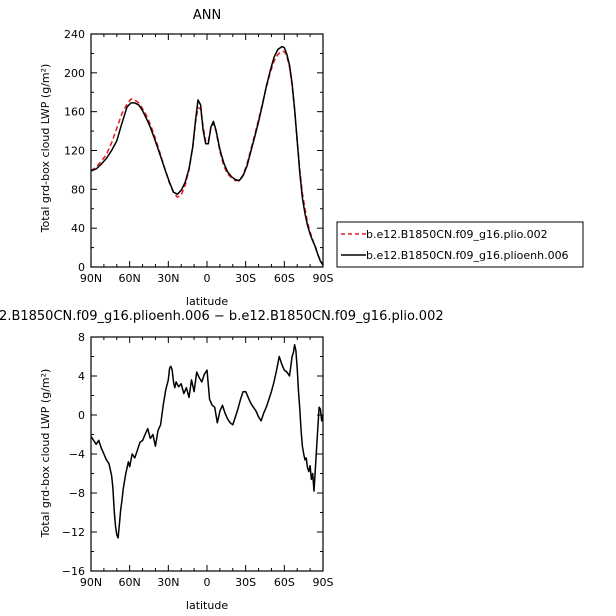 Image resolution: width=616 pixels, height=616 pixels. What do you see at coordinates (323, 582) in the screenshot?
I see `bottom-x-tick-label: 90S` at bounding box center [323, 582].